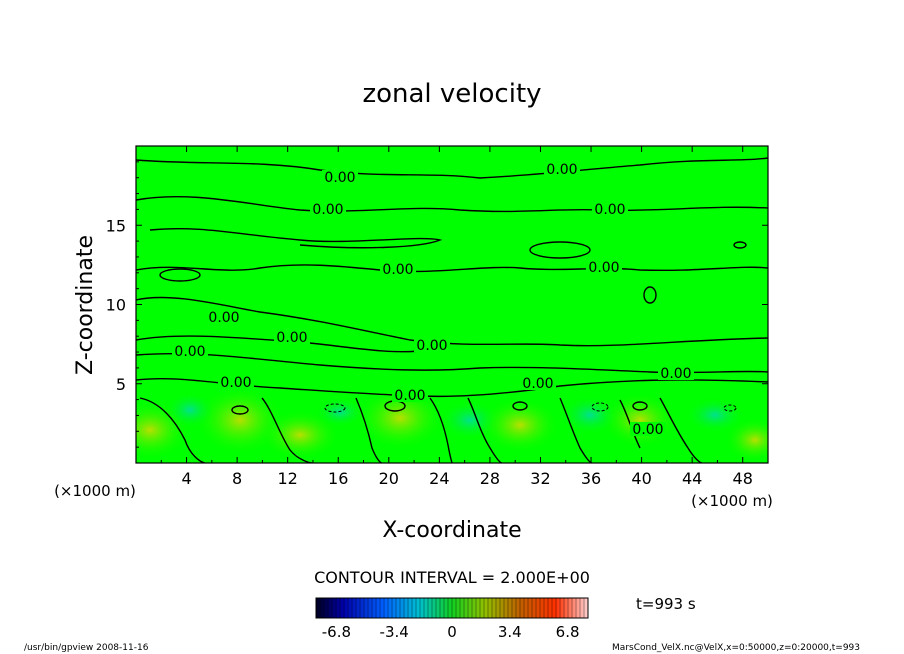 The height and width of the screenshot is (654, 904). Describe the element at coordinates (692, 478) in the screenshot. I see `x-tick-label: 44` at that location.